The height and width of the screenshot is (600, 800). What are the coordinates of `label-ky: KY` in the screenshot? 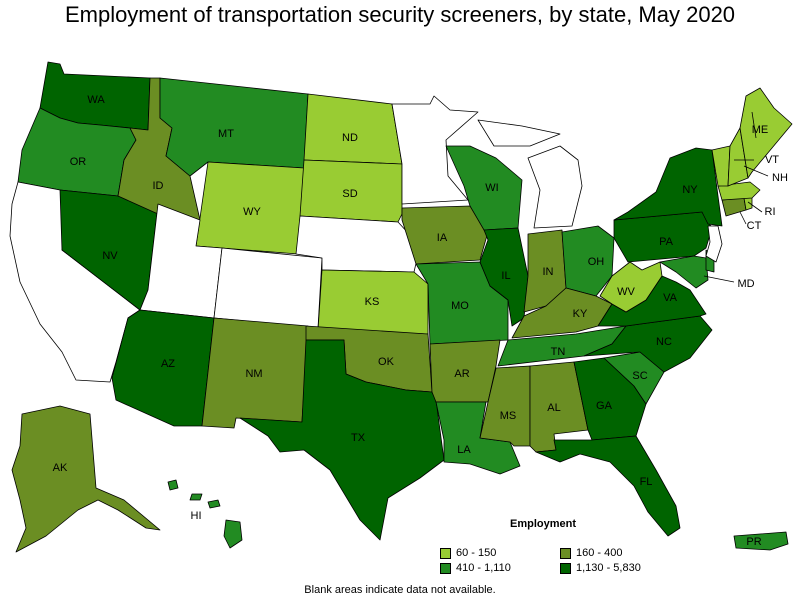 It's located at (580, 314).